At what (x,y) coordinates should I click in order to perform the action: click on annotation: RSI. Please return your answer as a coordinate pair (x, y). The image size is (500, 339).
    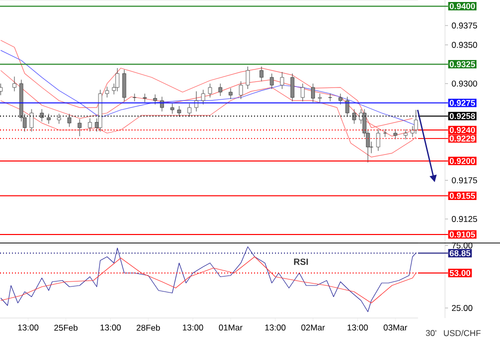
    Looking at the image, I should click on (301, 261).